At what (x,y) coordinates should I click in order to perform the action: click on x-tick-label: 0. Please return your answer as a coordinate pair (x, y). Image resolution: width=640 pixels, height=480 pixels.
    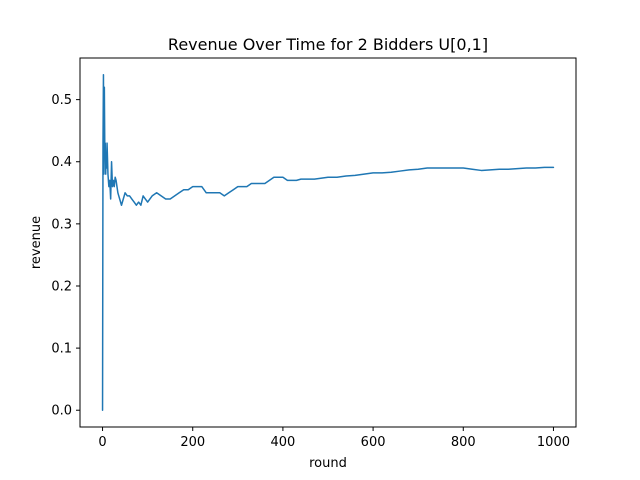
    Looking at the image, I should click on (102, 442).